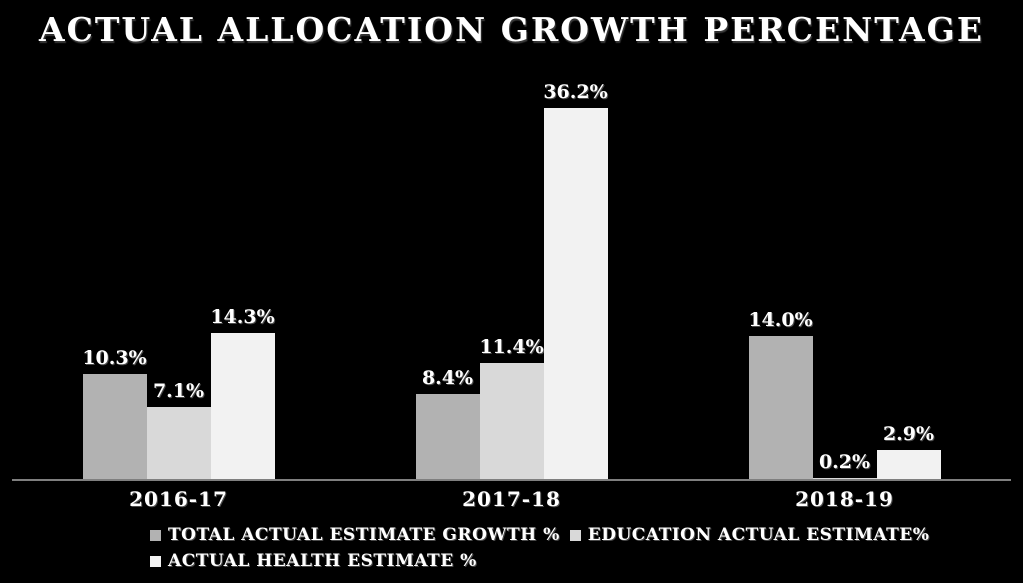  I want to click on bar-data-label: 7.1%, so click(178, 391).